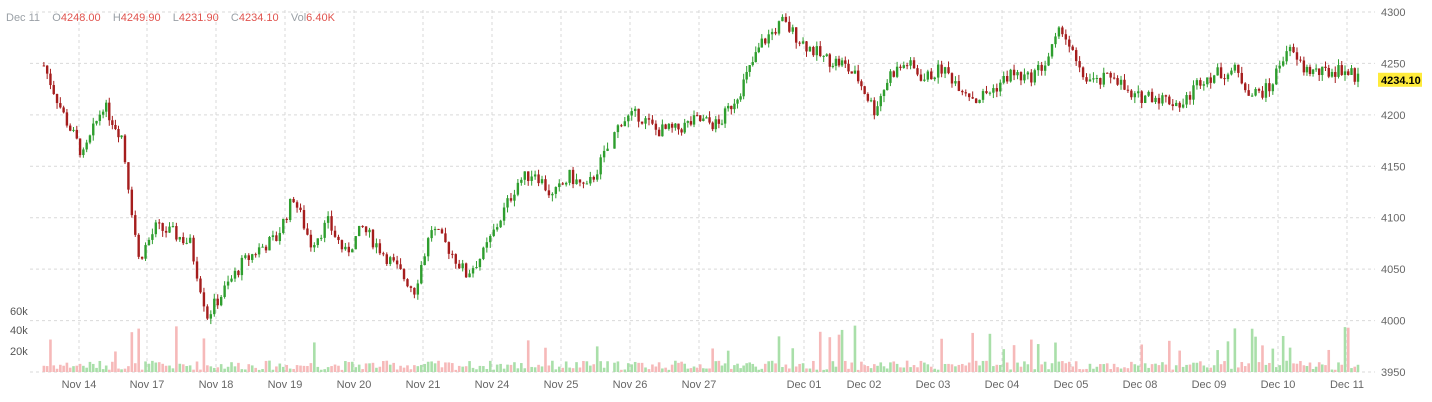 The image size is (1432, 402). I want to click on x-tick-label: Nov 20, so click(354, 385).